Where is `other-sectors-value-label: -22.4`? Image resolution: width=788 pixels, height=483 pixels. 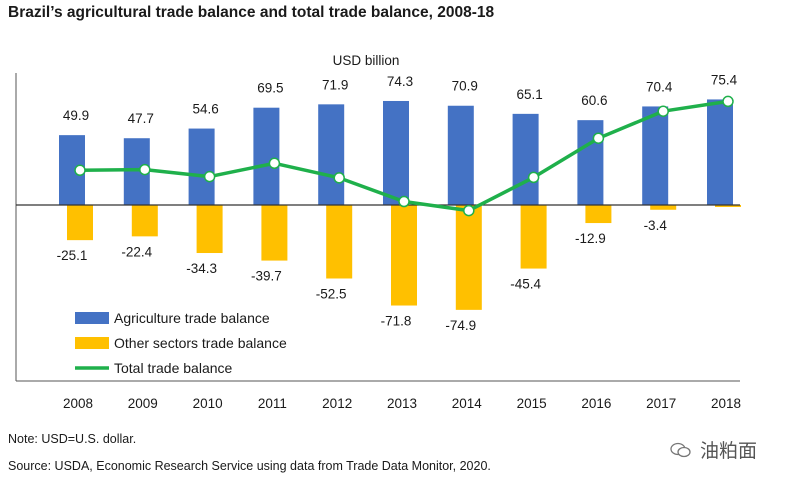
other-sectors-value-label: -22.4 is located at coordinates (136, 251).